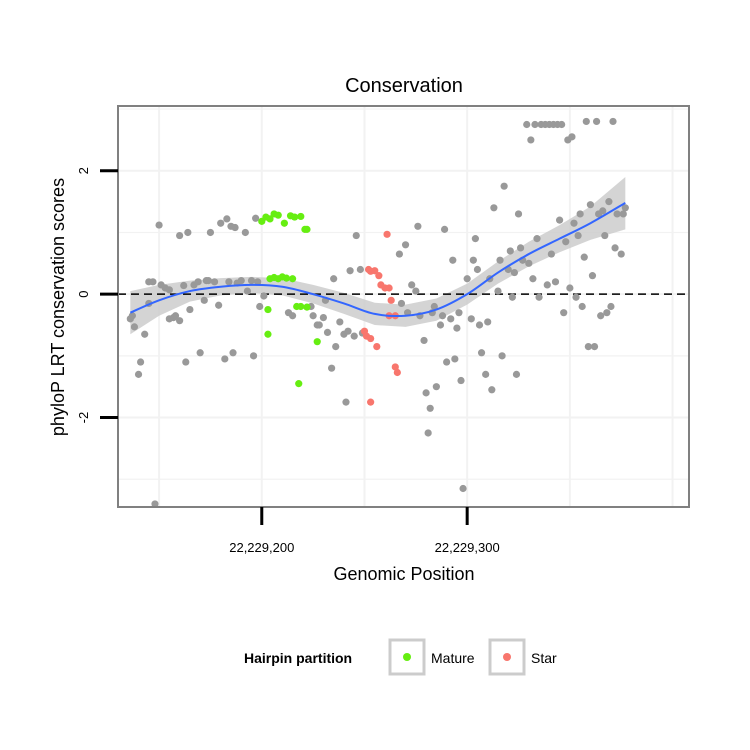 The image size is (750, 750). I want to click on legend: Hairpin partition Mature Star, so click(400, 657).